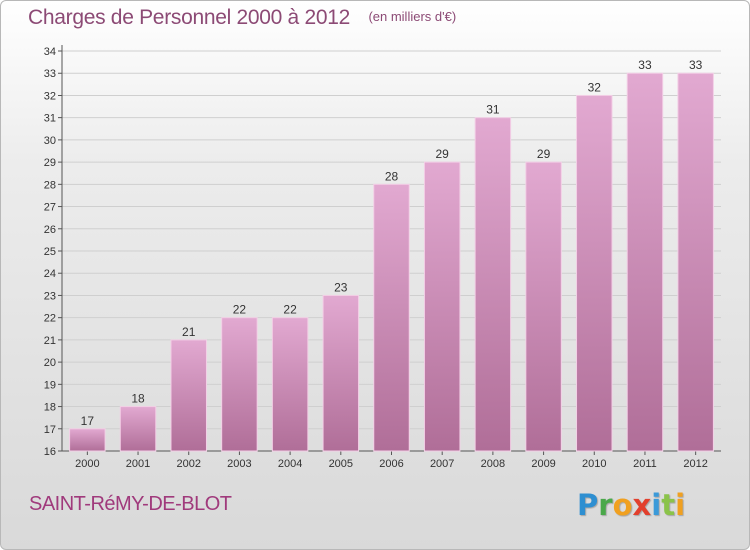 This screenshot has width=750, height=550. What do you see at coordinates (130, 504) in the screenshot?
I see `commune-name: SAINT-RéMY-DE-BLOT` at bounding box center [130, 504].